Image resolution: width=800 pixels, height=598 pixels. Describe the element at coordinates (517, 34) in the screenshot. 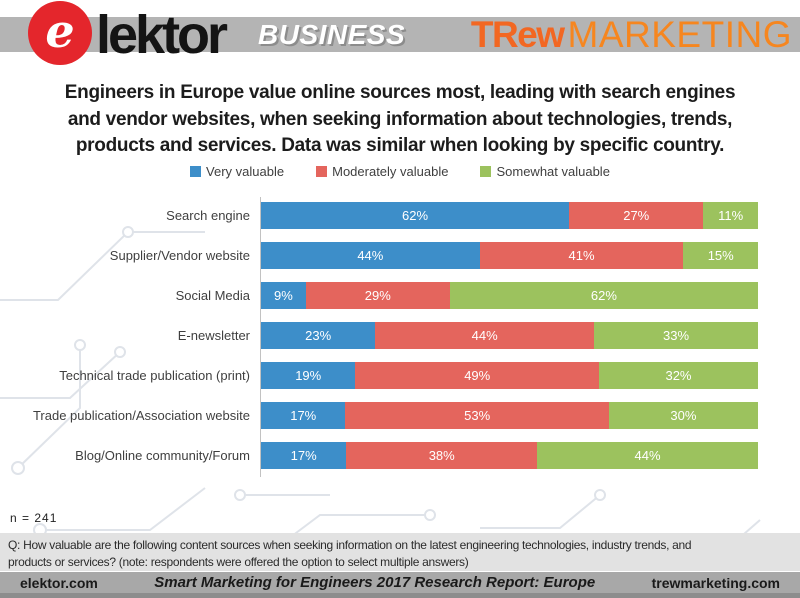

I see `trew-brand-bold: TRew` at that location.